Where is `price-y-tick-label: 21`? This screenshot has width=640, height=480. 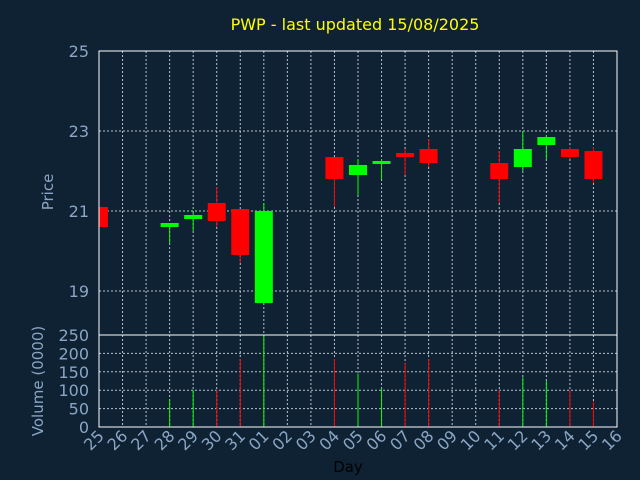
price-y-tick-label: 21 is located at coordinates (79, 211).